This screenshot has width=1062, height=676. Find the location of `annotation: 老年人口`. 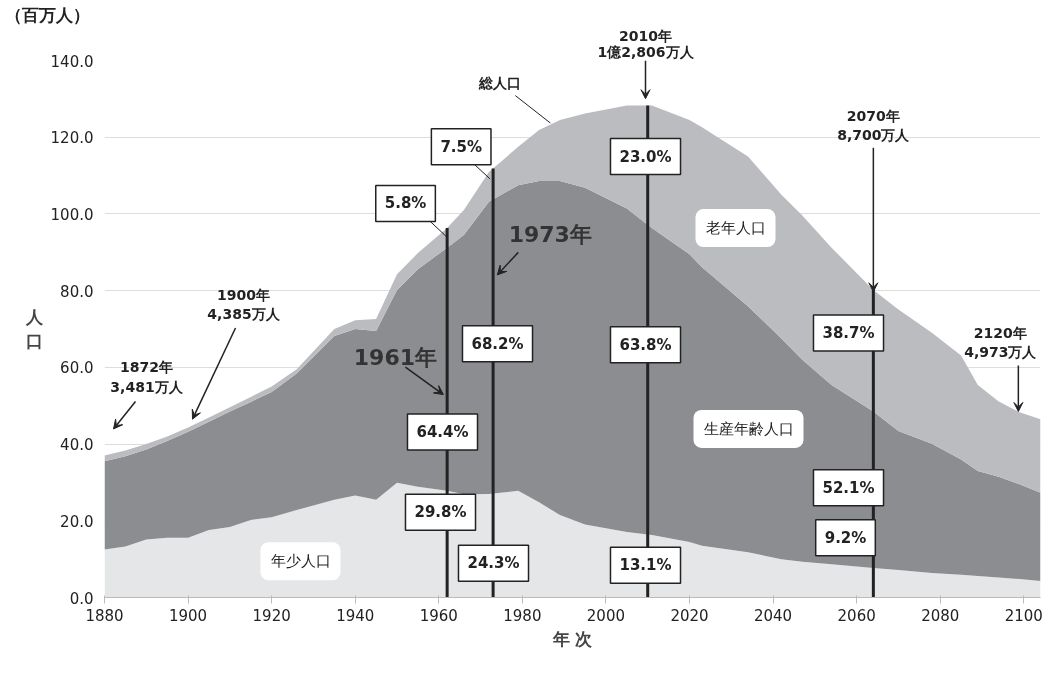

annotation: 老年人口 is located at coordinates (735, 228).